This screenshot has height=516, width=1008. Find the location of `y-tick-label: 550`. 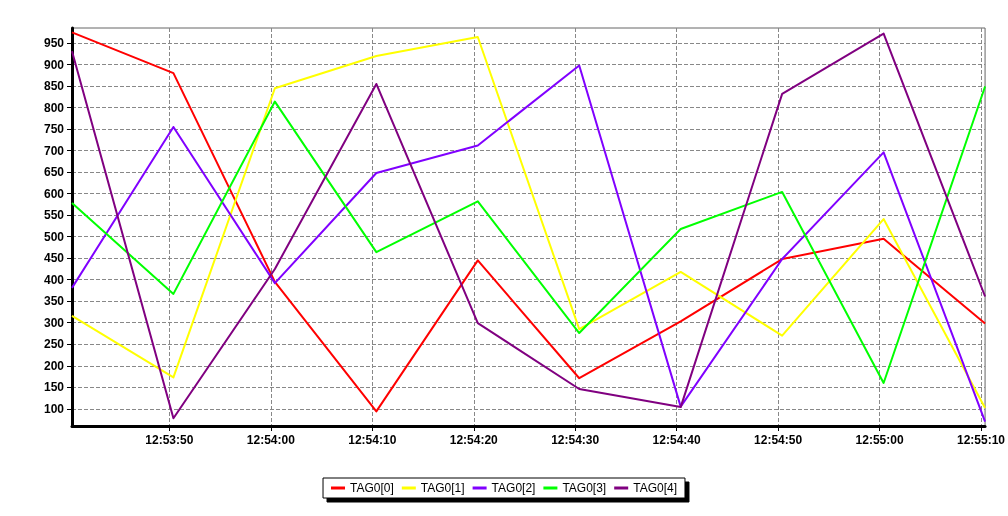

y-tick-label: 550 is located at coordinates (54, 215).